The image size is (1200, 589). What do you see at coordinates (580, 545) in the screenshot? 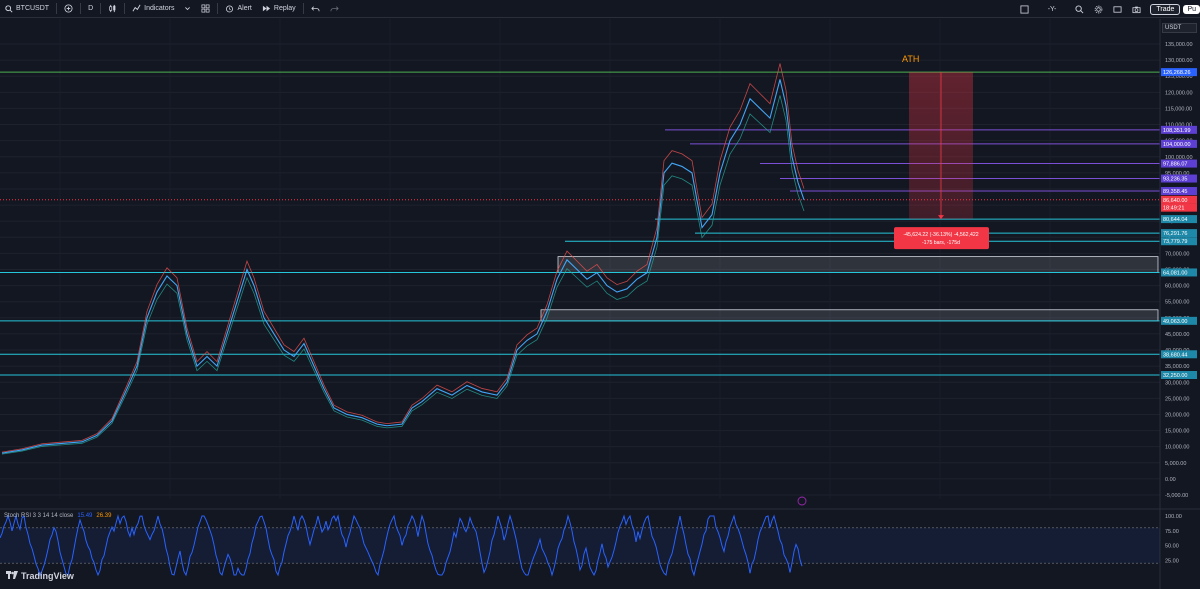
I see `rsi-band` at bounding box center [580, 545].